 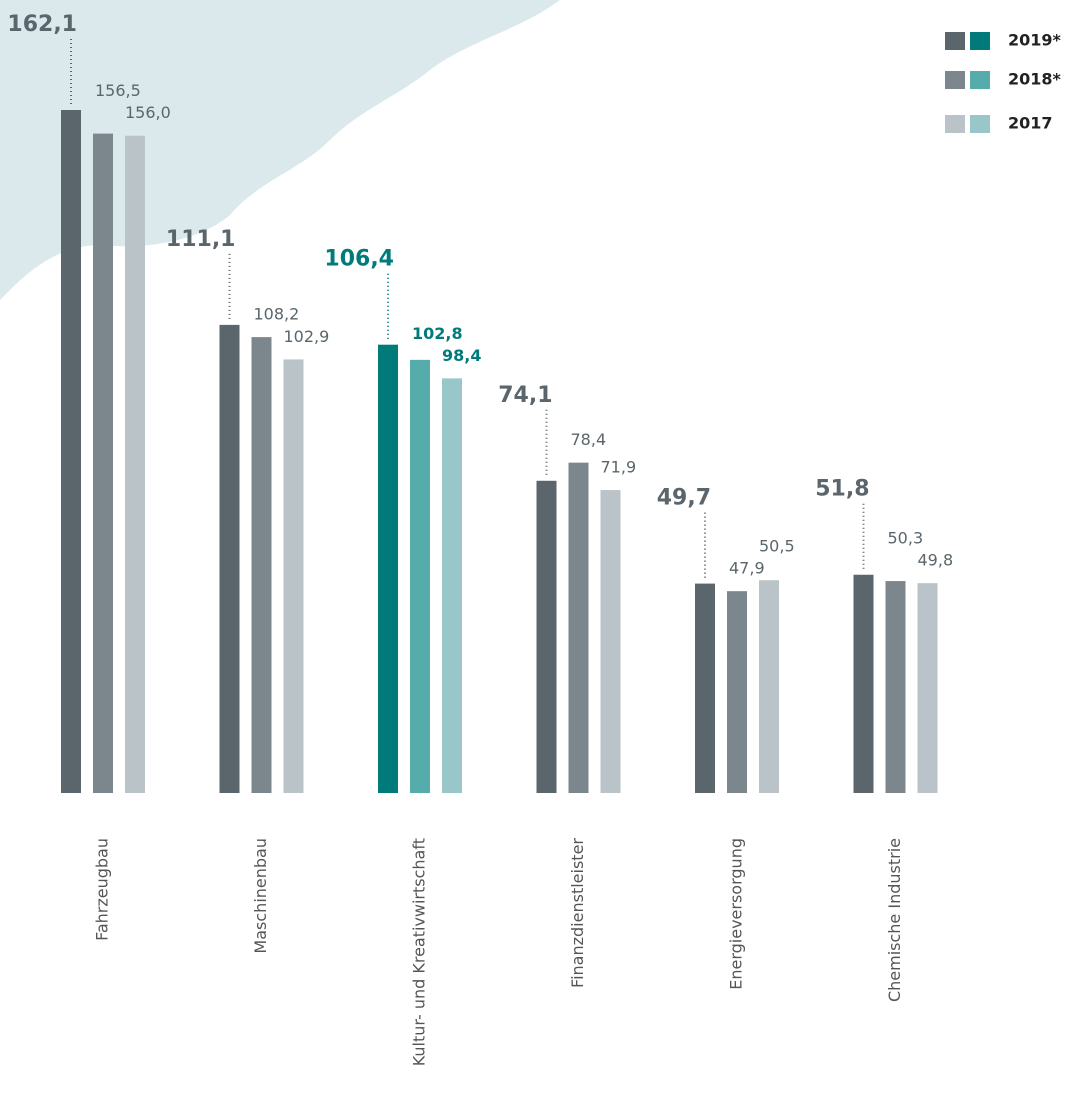 I want to click on value-label-main: 111,1, so click(x=201, y=239).